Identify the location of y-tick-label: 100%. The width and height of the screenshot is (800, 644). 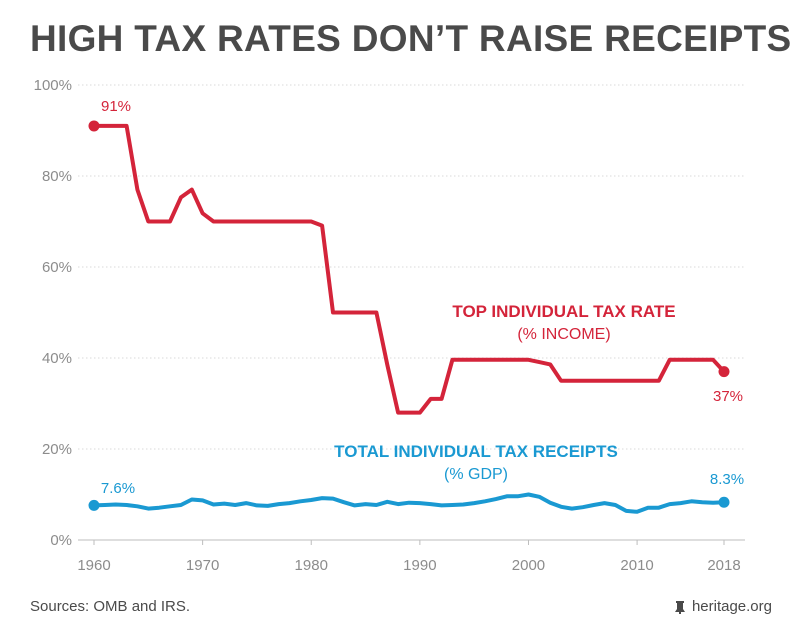
(53, 85).